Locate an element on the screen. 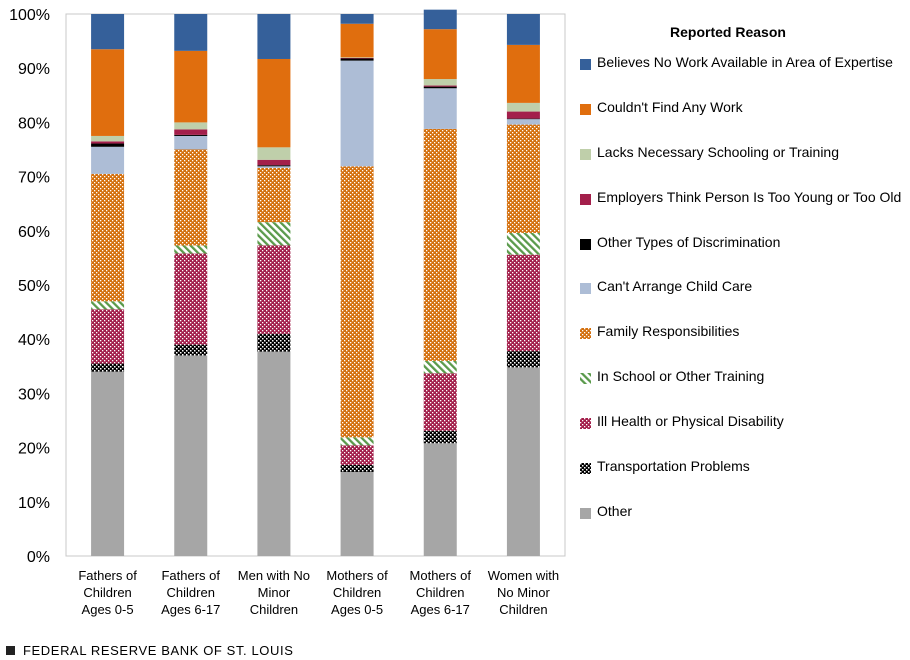  y-tick-label: 20% is located at coordinates (34, 449).